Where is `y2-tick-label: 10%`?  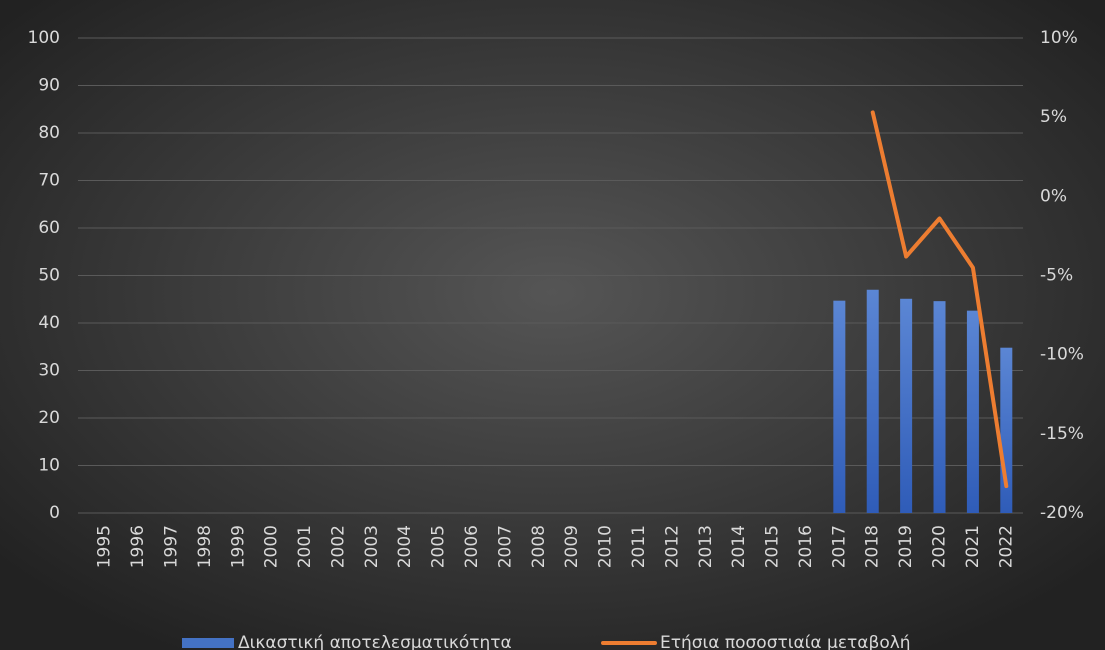
y2-tick-label: 10% is located at coordinates (1059, 38).